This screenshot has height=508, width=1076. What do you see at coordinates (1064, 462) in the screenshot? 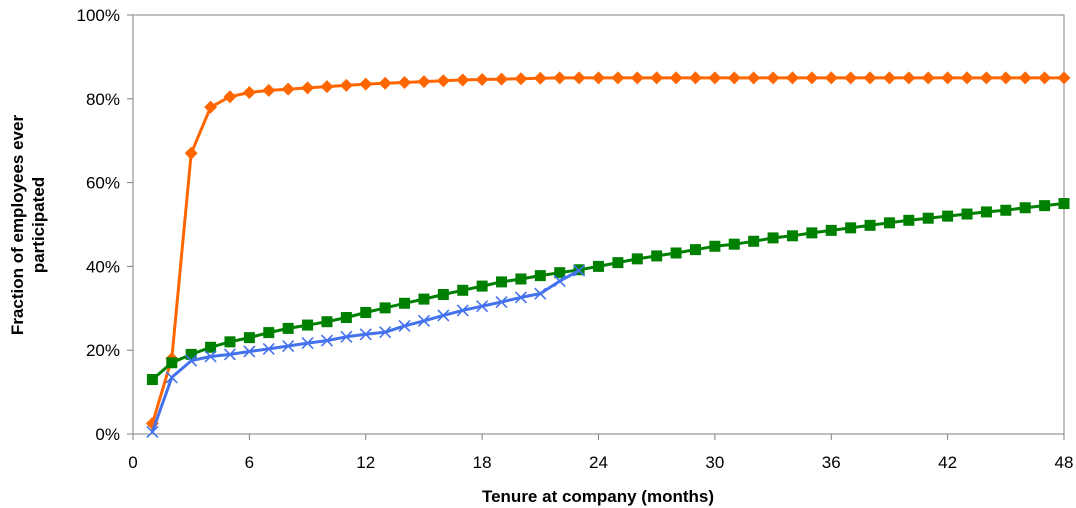
I see `x-tick-label: 48` at bounding box center [1064, 462].